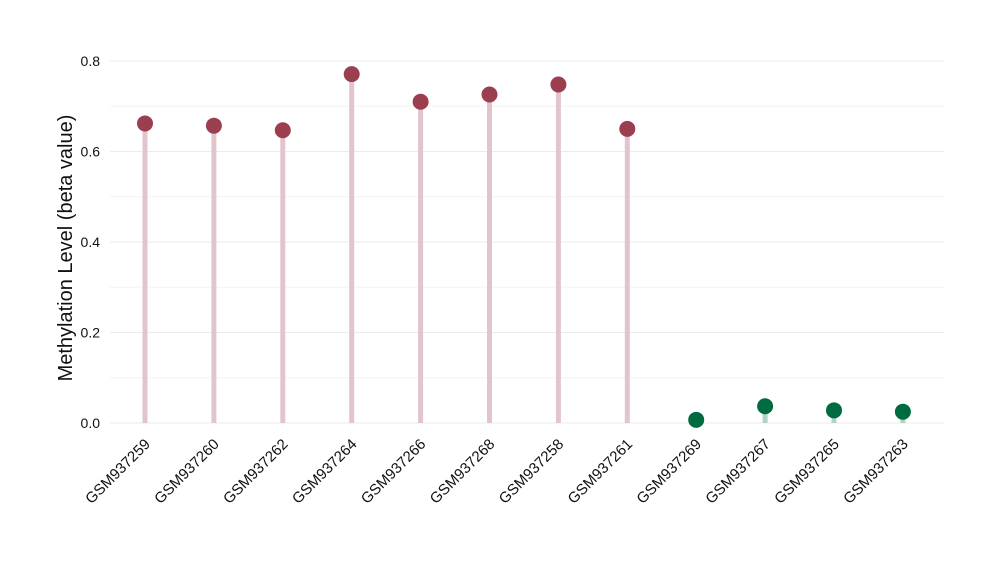  What do you see at coordinates (627, 128) in the screenshot?
I see `point-GSM937261` at bounding box center [627, 128].